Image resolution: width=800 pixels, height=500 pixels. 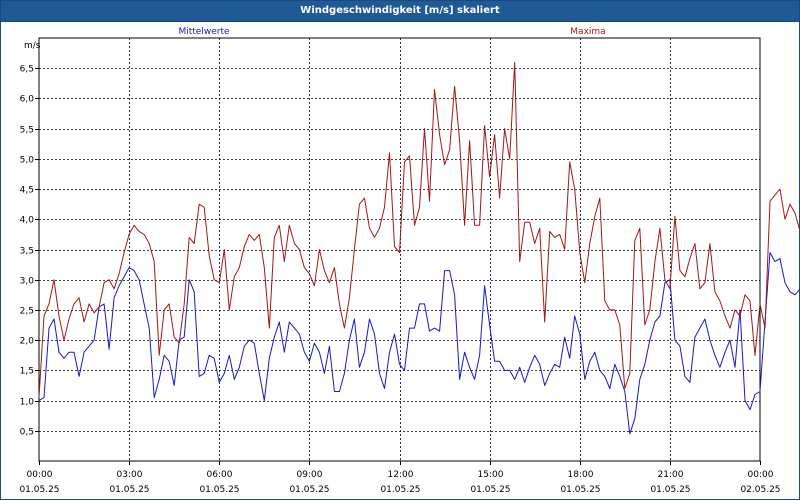 What do you see at coordinates (581, 475) in the screenshot?
I see `x-tick-time: 18:00` at bounding box center [581, 475].